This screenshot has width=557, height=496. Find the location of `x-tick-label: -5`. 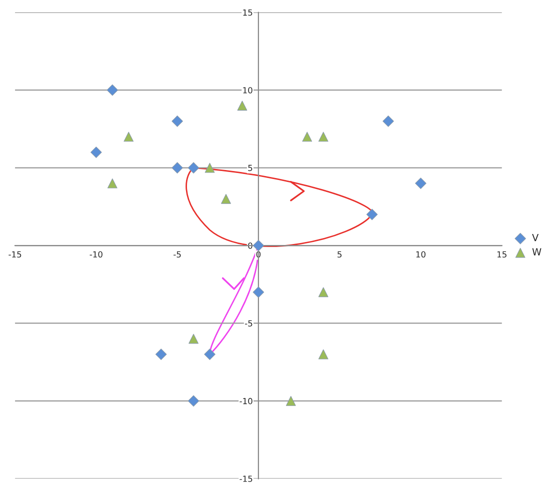

x-tick-label: -5 is located at coordinates (177, 254).